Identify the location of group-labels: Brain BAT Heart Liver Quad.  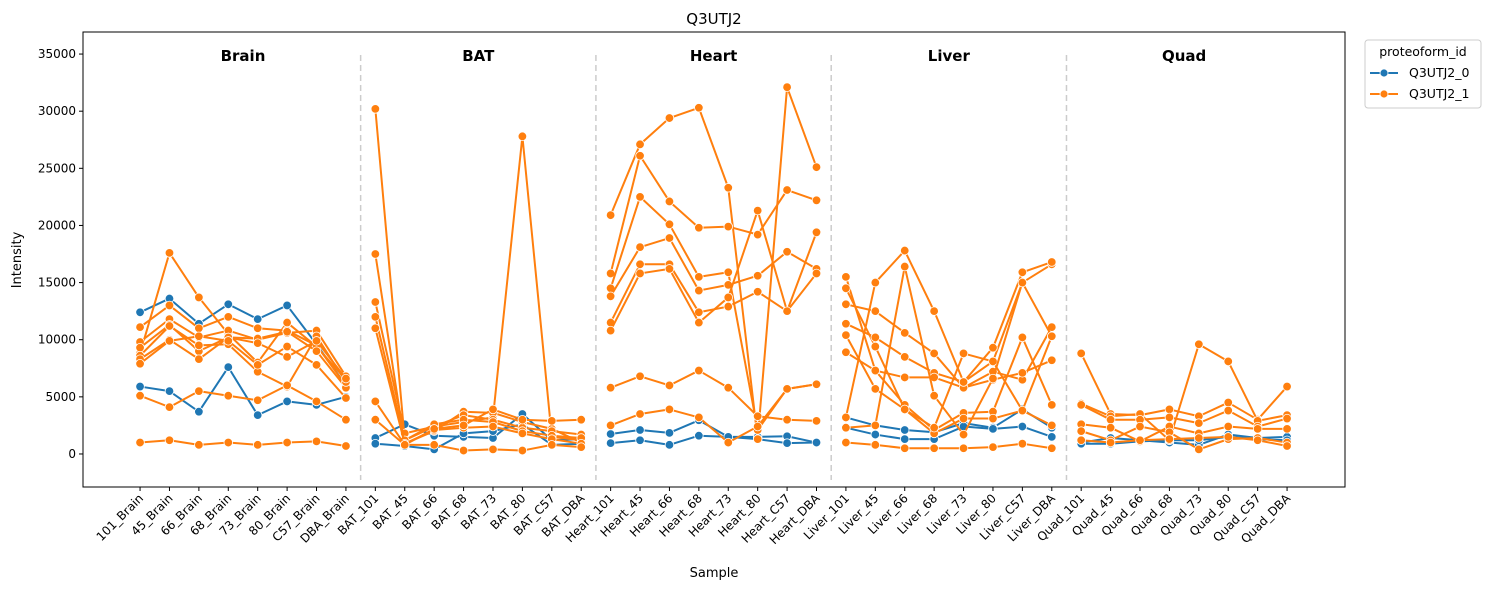
(714, 56).